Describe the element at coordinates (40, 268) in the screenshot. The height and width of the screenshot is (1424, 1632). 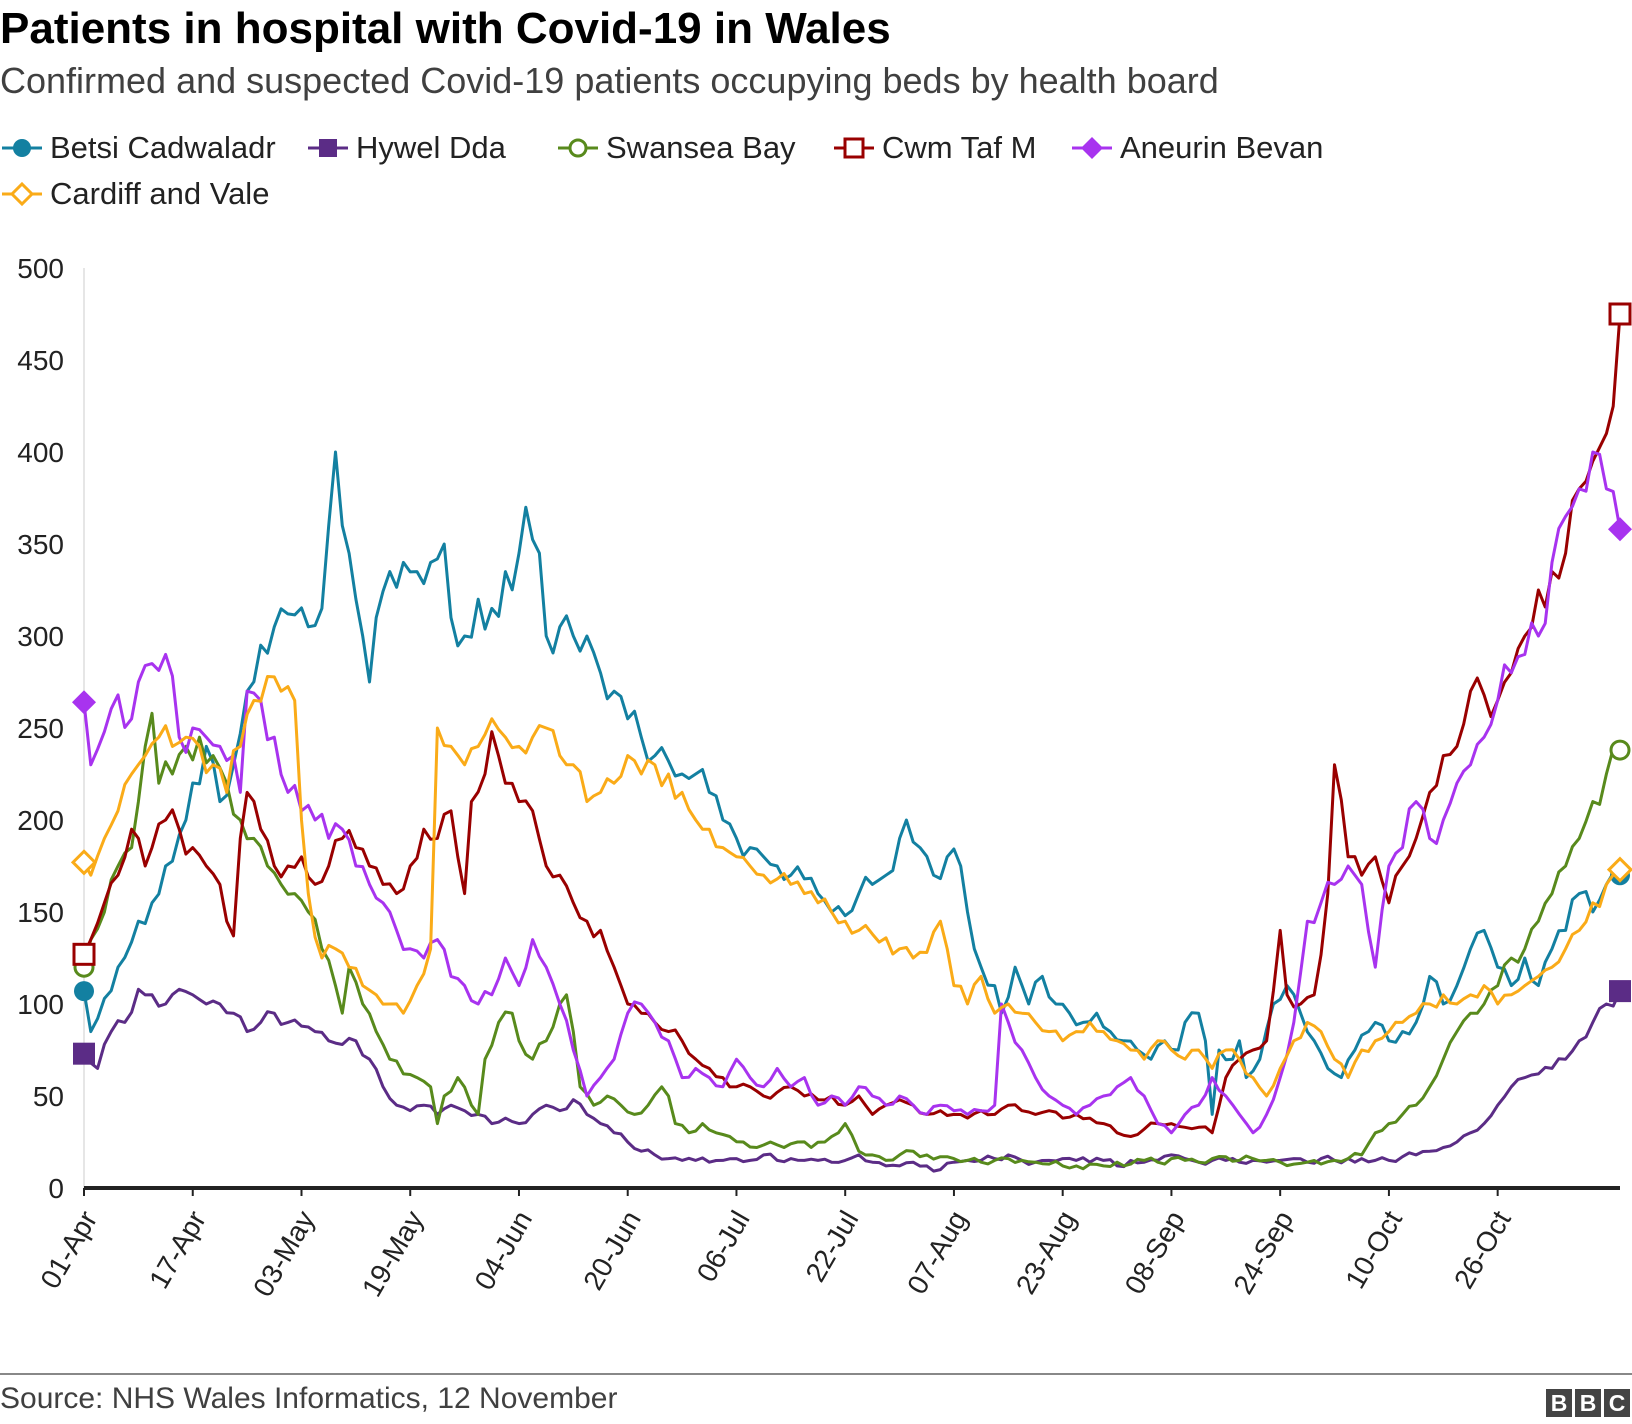
I see `y-tick-label: 500` at that location.